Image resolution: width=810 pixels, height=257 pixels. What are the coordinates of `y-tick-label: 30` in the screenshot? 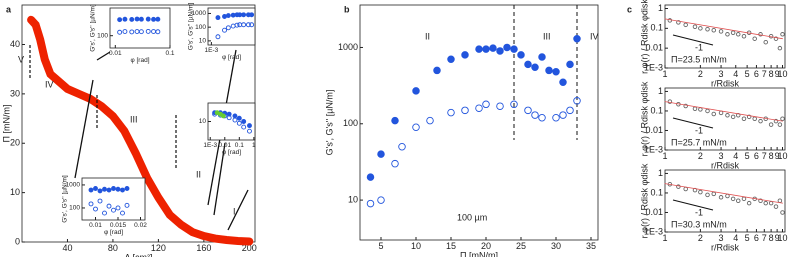 It's located at (15, 93).